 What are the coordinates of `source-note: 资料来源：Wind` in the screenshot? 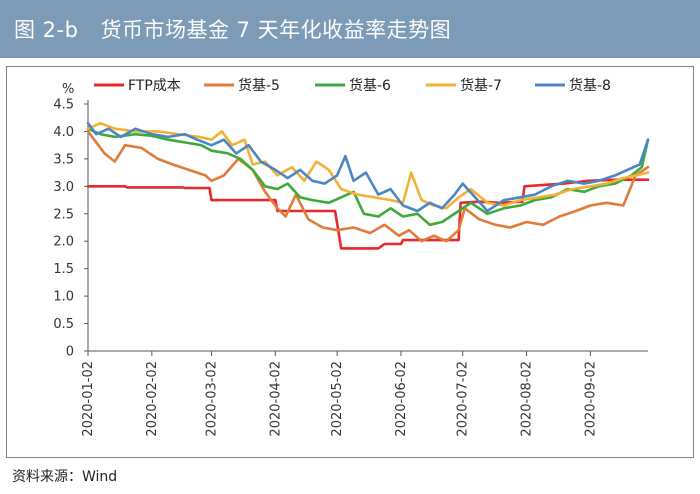 It's located at (65, 477).